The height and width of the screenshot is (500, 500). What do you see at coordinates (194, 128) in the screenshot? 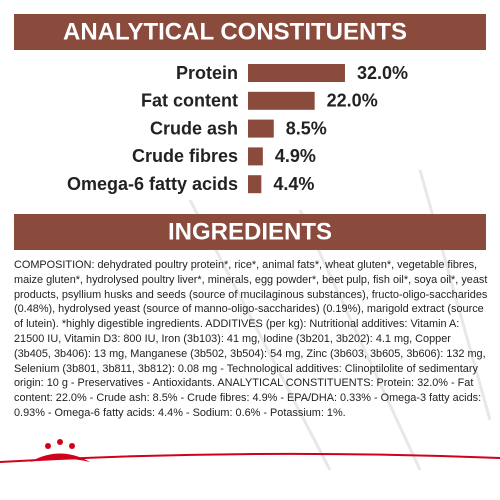
I see `category-label: Crude ash` at bounding box center [194, 128].